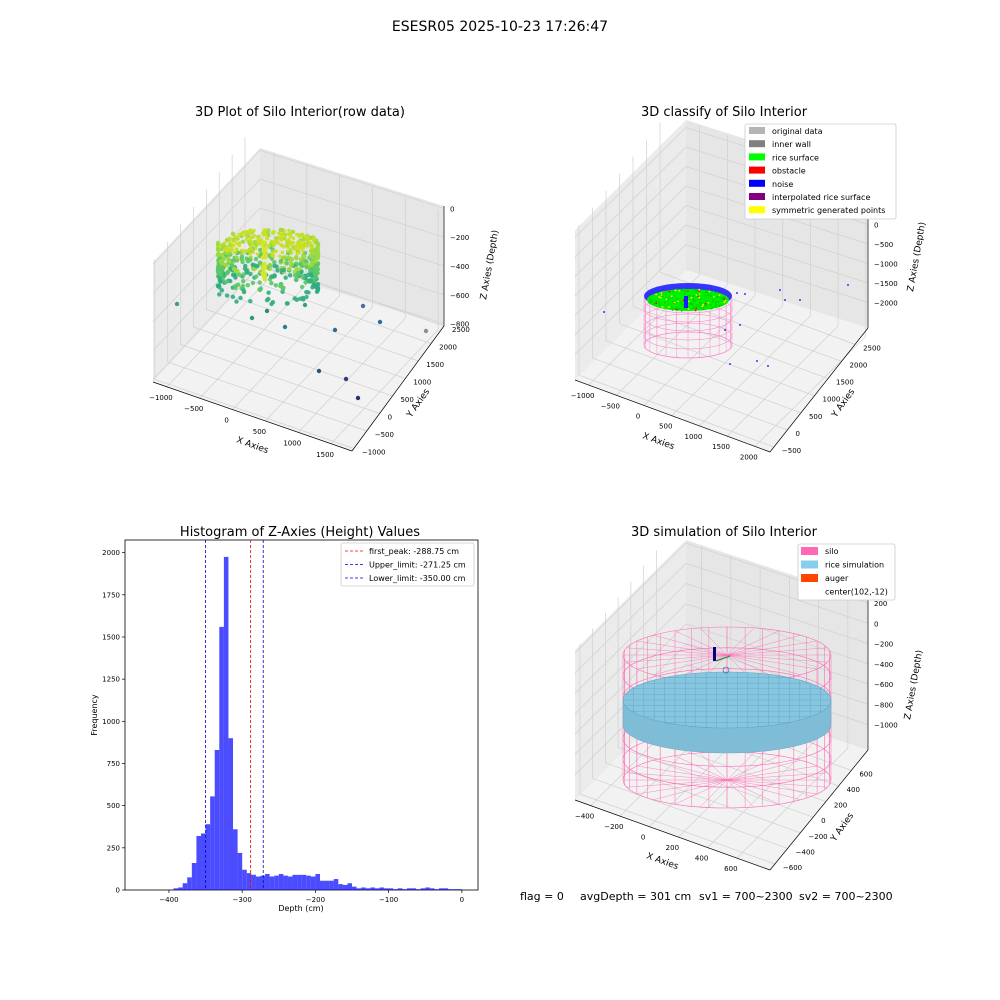  What do you see at coordinates (635, 896) in the screenshot?
I see `footer-avg-depth: avgDepth = 301 cm` at bounding box center [635, 896].